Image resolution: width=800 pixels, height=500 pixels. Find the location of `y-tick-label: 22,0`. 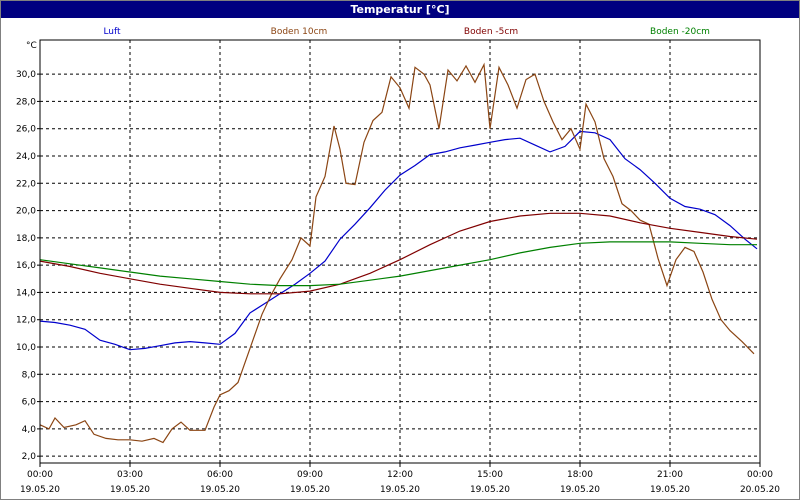

y-tick-label: 22,0 is located at coordinates (26, 184).